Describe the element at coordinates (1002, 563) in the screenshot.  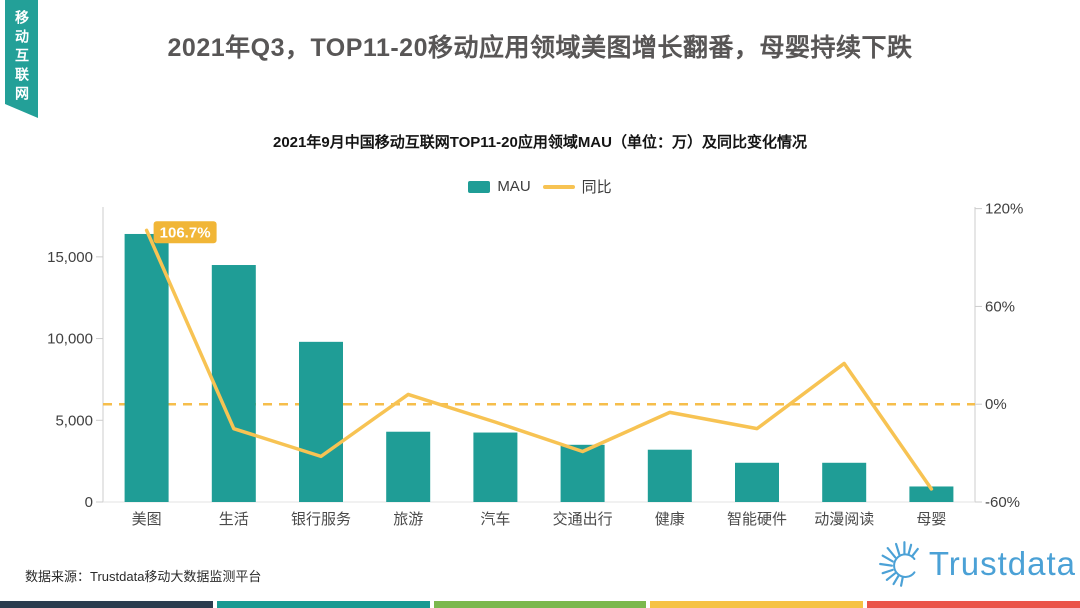
I see `trustdata-logo-text: Trustdata` at that location.